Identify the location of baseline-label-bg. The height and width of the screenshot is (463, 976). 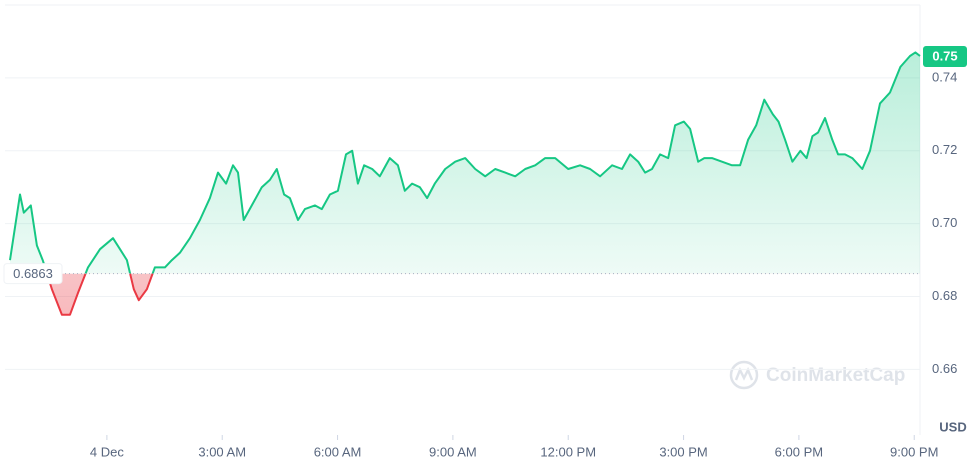
(33, 274).